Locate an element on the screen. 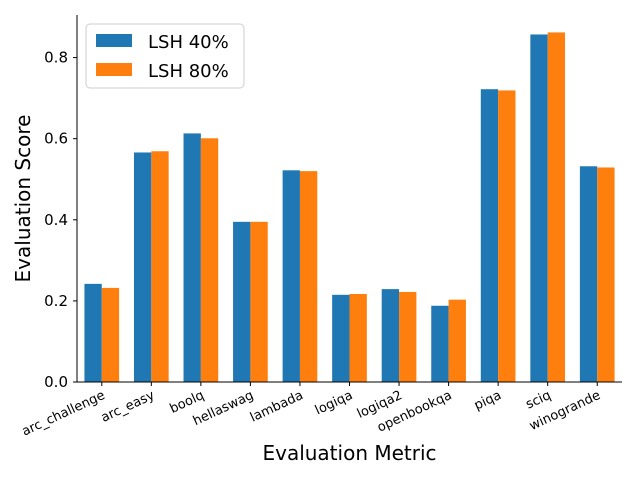 This screenshot has width=640, height=480. bar-lsh-80-sciq is located at coordinates (556, 207).